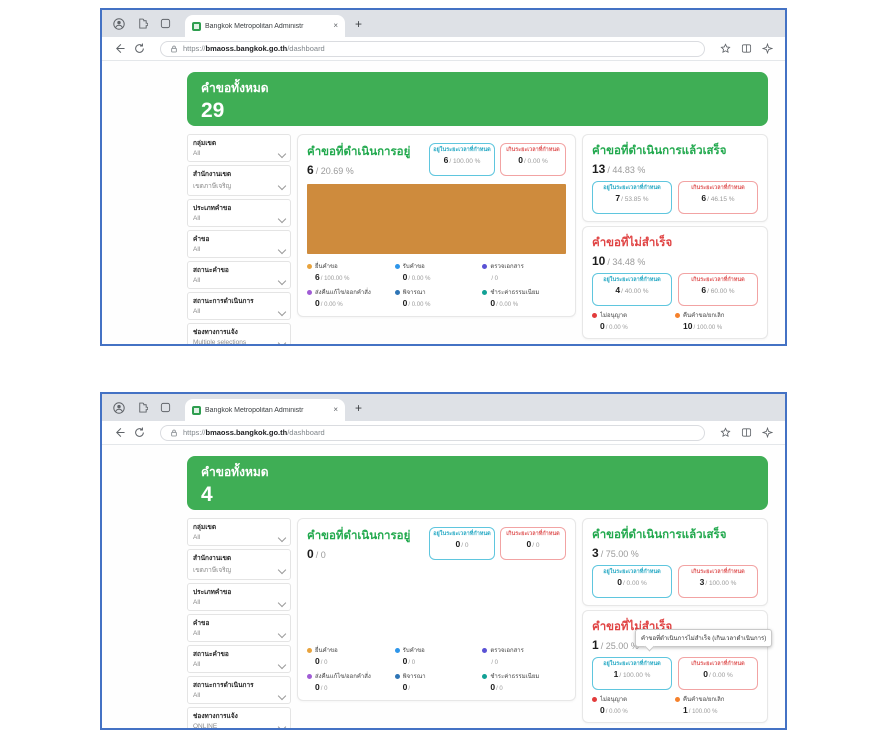  I want to click on overdue-box: เกินระยะเวลาที่กำหนด 3/ 100.00 %, so click(718, 581).